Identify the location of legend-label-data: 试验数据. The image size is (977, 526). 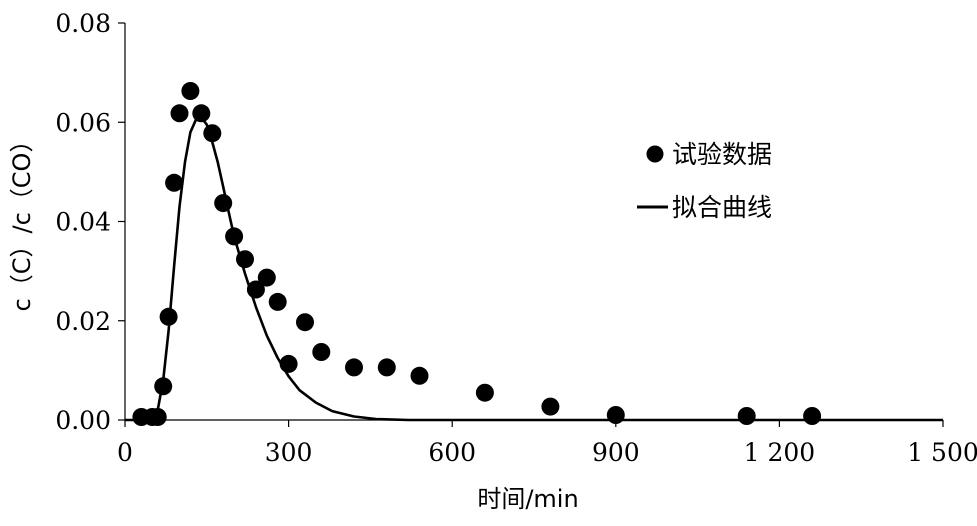
(722, 154).